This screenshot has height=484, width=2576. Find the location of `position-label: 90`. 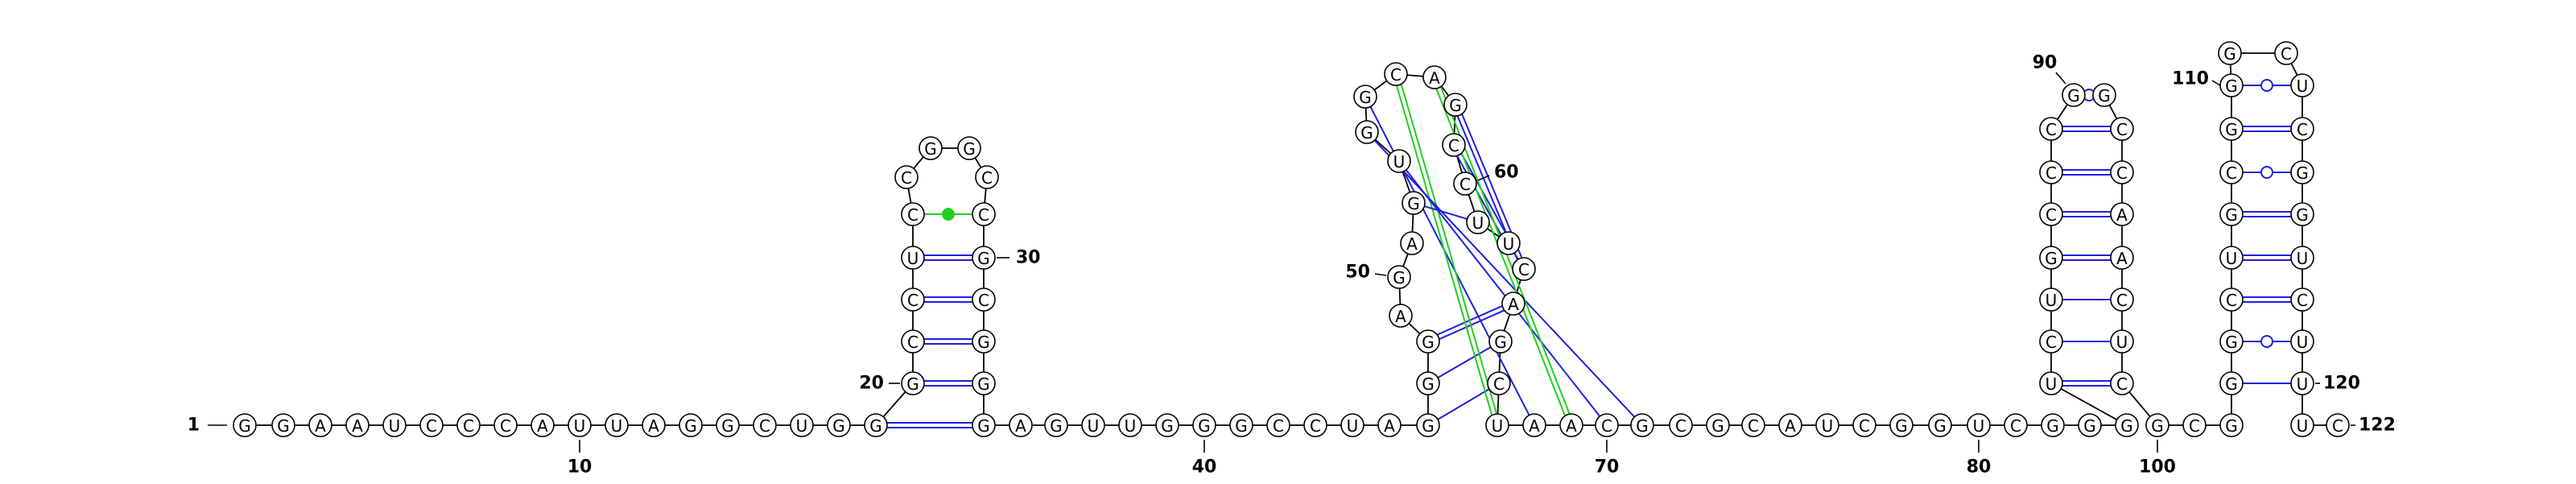

position-label: 90 is located at coordinates (2045, 63).